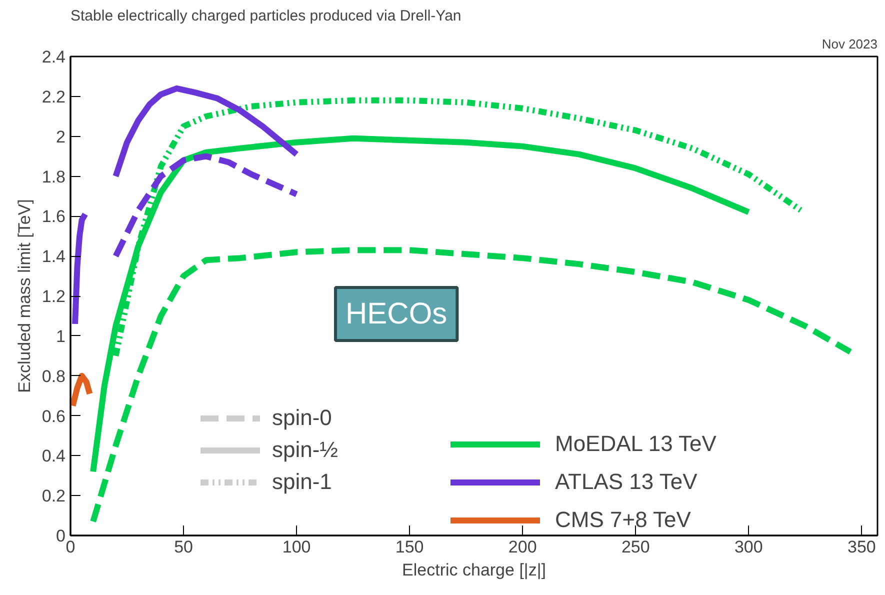 This screenshot has width=885, height=595. What do you see at coordinates (305, 450) in the screenshot?
I see `annotation: spin-½` at bounding box center [305, 450].